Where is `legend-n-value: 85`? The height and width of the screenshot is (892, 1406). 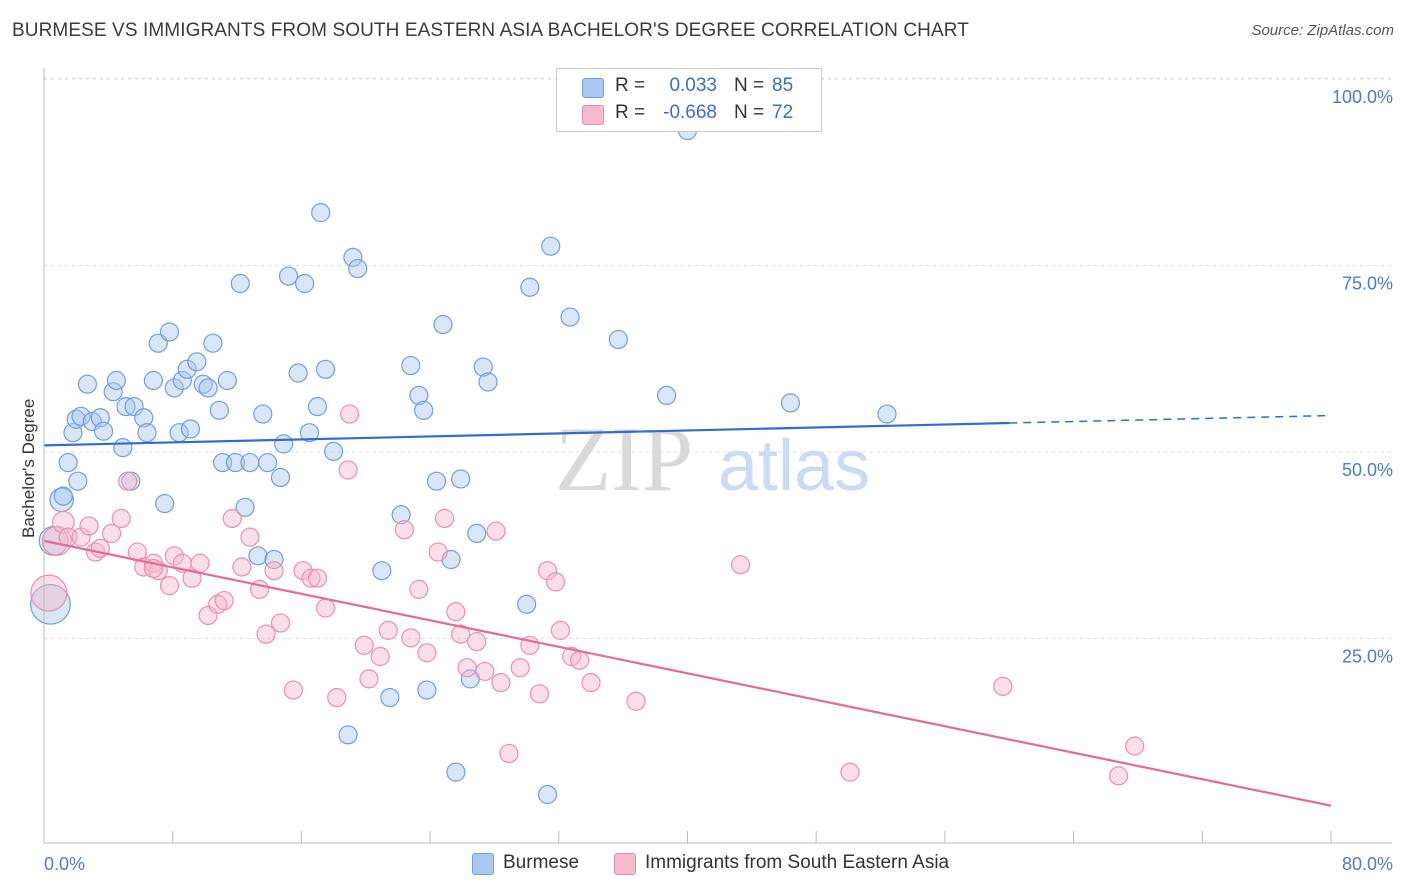 legend-n-value: 85 is located at coordinates (783, 85).